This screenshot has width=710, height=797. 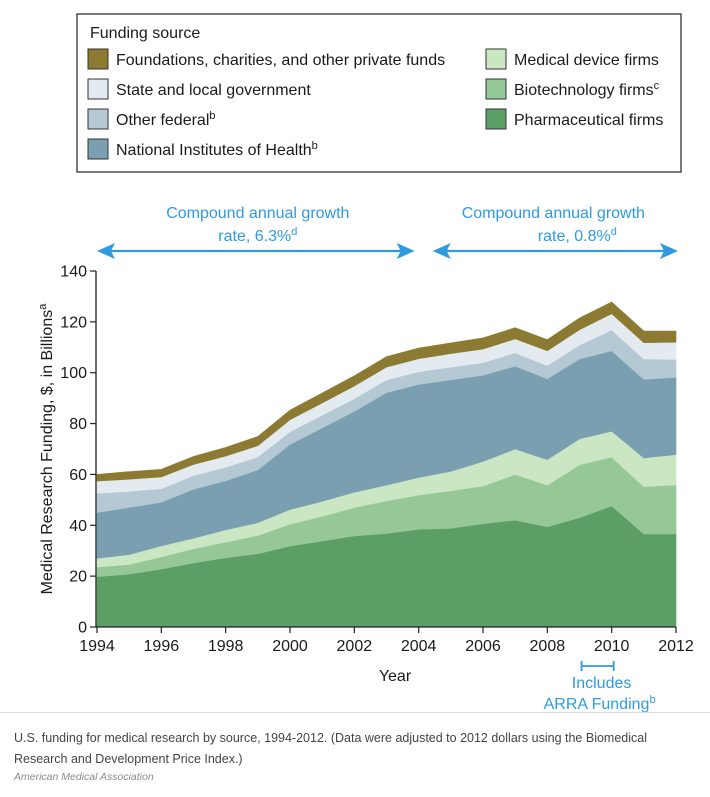 What do you see at coordinates (106, 251) in the screenshot?
I see `growth-left-arrow-head-left` at bounding box center [106, 251].